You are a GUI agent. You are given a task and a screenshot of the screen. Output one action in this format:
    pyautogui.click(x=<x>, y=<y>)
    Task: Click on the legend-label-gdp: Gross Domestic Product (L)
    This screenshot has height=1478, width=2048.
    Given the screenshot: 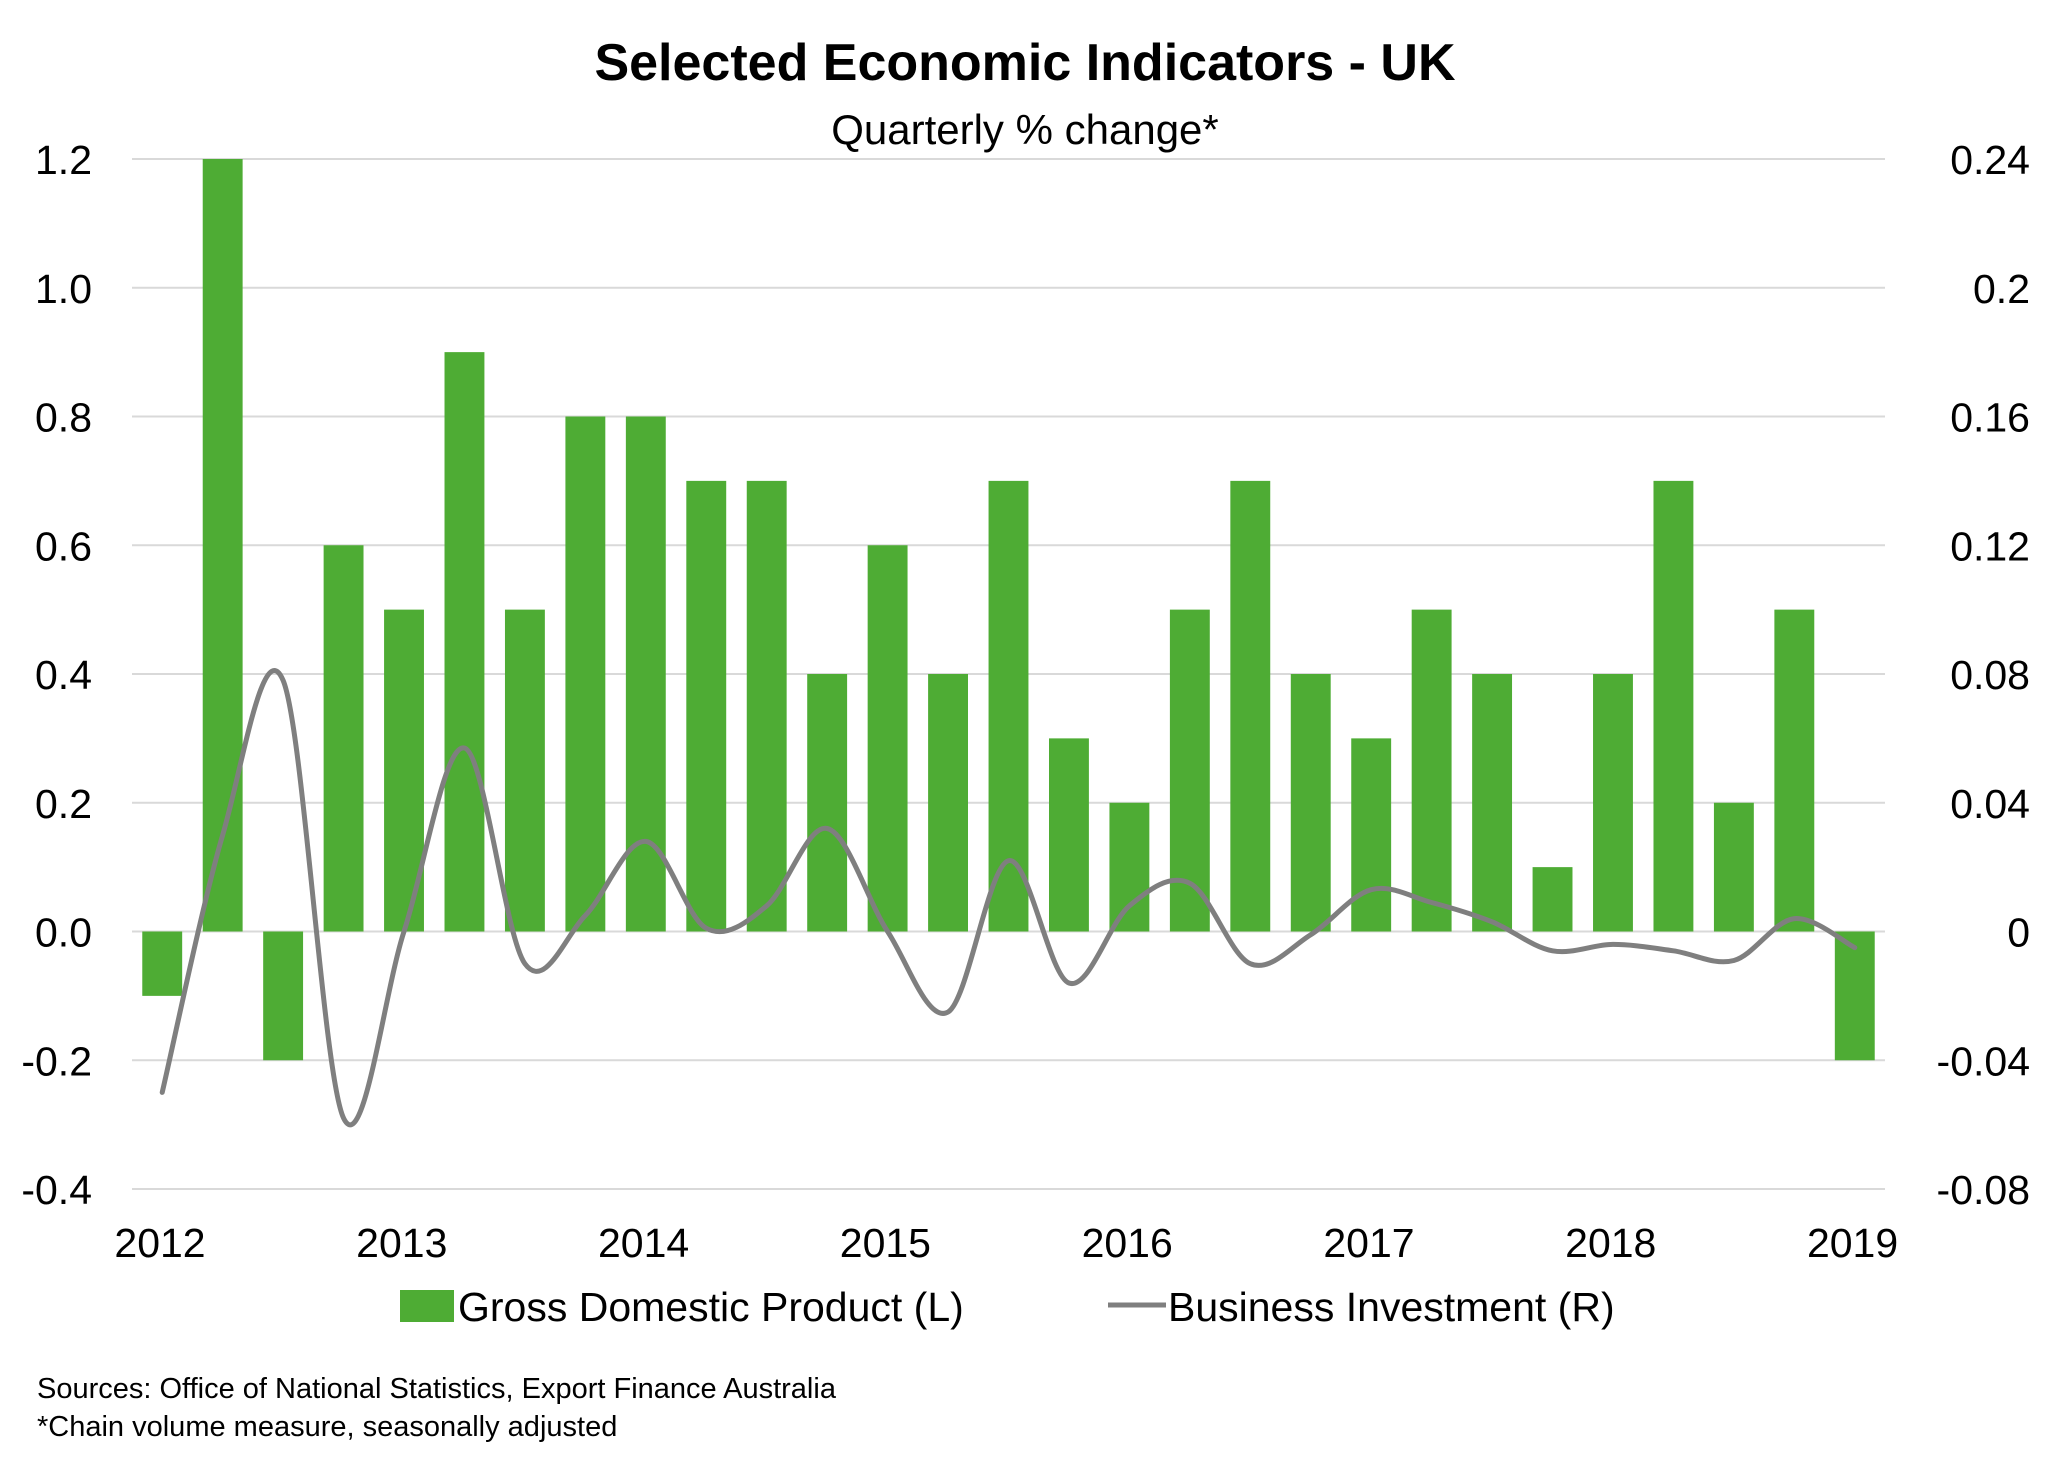 What is the action you would take?
    pyautogui.click(x=711, y=1307)
    